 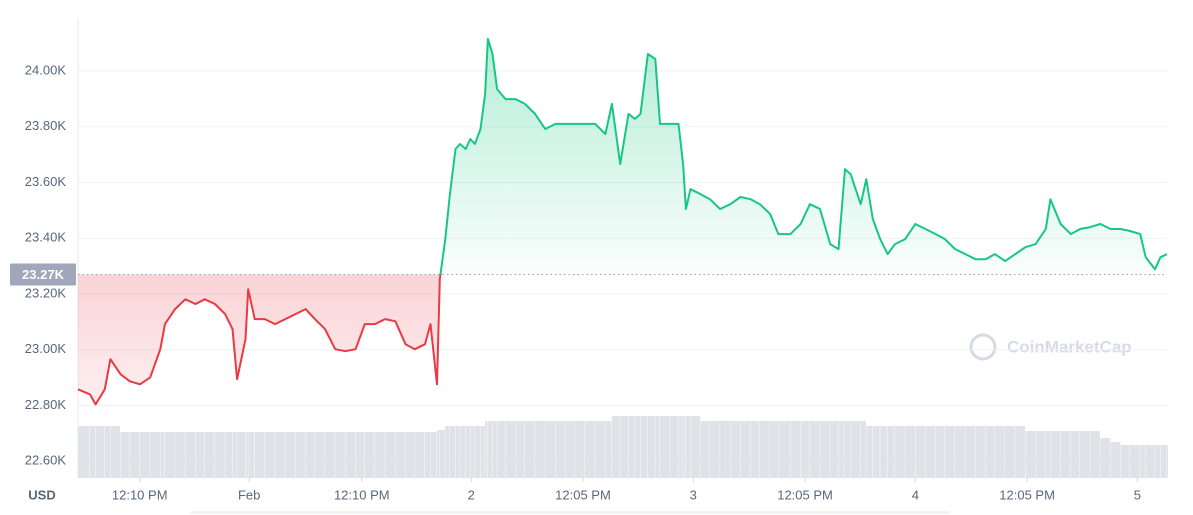 What do you see at coordinates (362, 494) in the screenshot?
I see `x-tick-label: 12:10 PM` at bounding box center [362, 494].